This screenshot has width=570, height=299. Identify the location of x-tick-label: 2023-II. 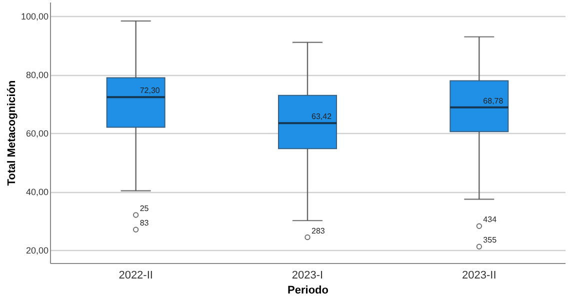
(479, 276).